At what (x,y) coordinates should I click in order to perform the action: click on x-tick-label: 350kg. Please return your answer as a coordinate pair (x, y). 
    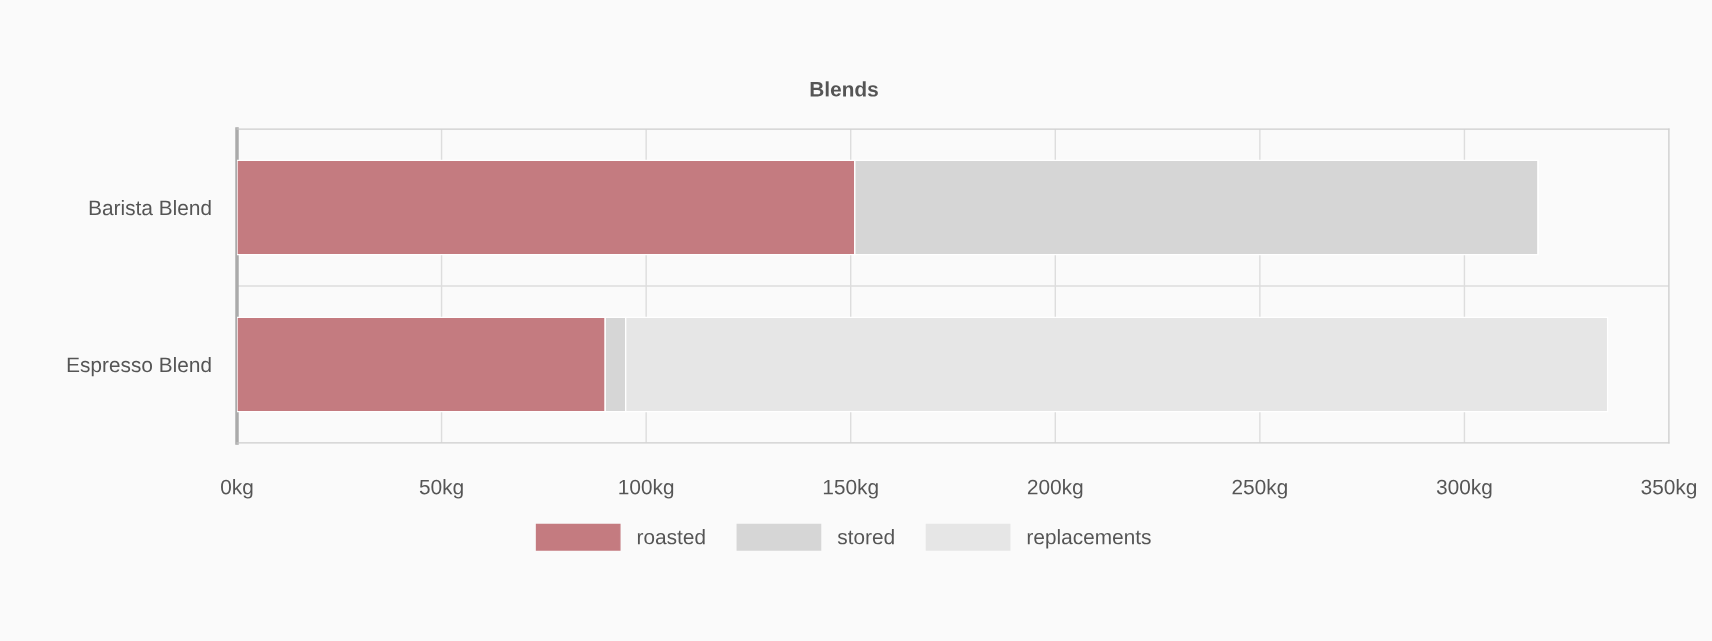
    Looking at the image, I should click on (1669, 489).